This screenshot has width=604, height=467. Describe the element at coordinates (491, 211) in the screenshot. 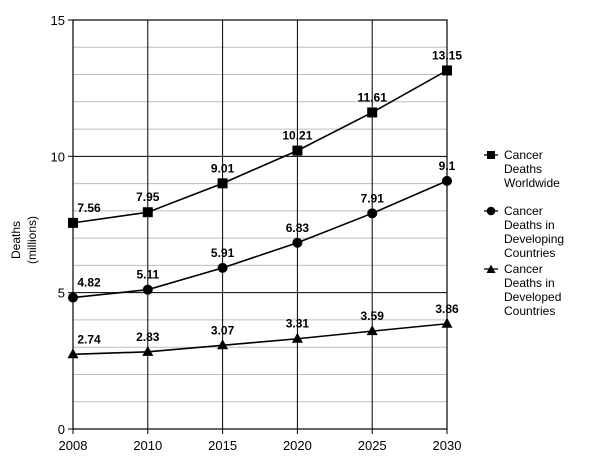

I see `circle-marker-icon` at that location.